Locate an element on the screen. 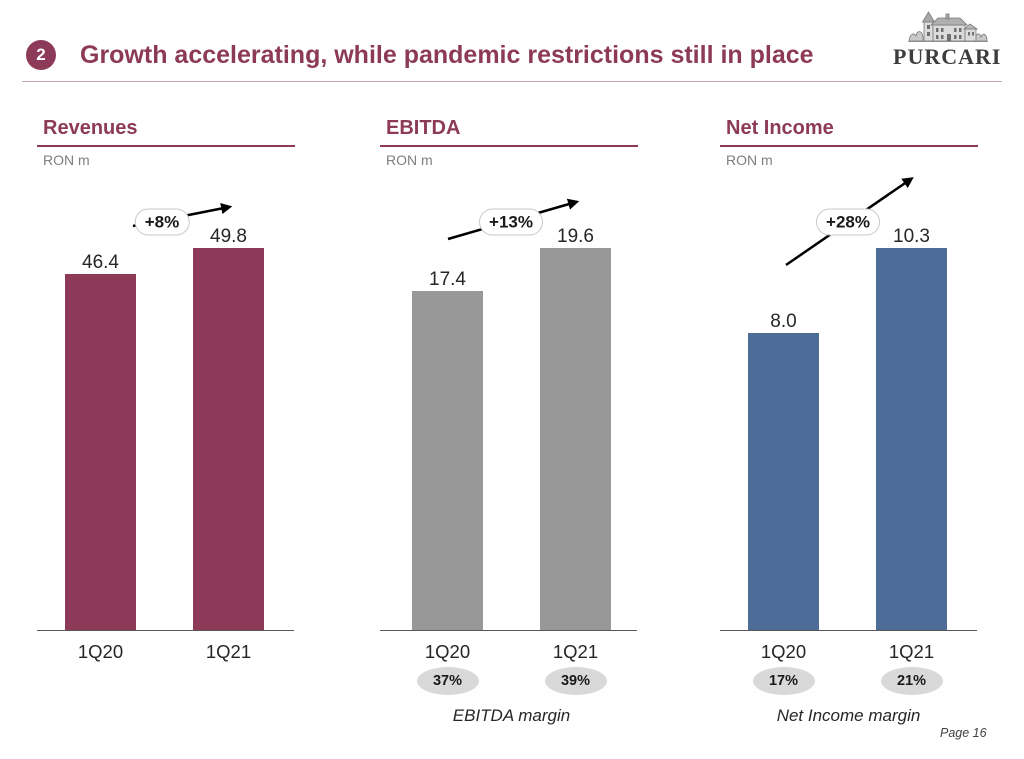 The width and height of the screenshot is (1024, 759). purcari-logo: PURCARI is located at coordinates (947, 39).